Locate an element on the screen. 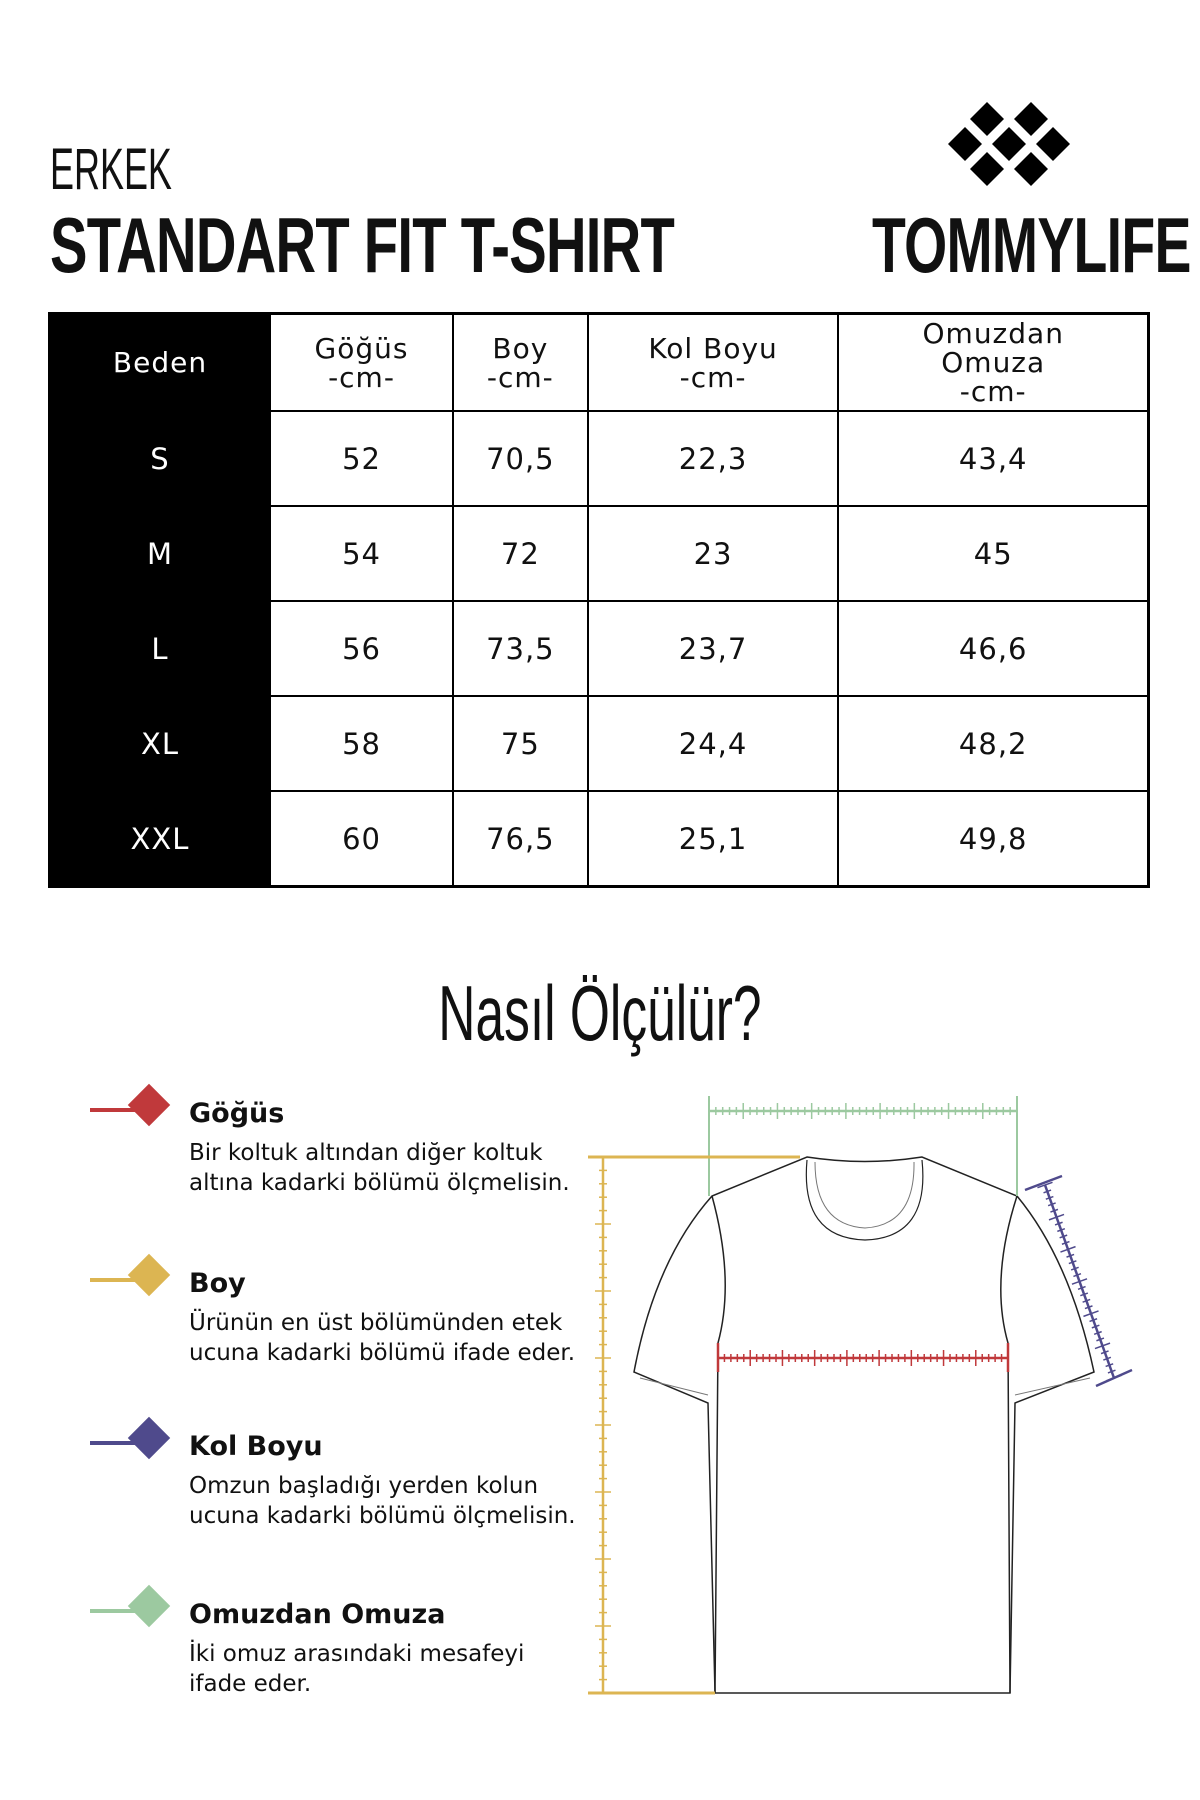  table-row: XXL 60 76,5 25,1 49,8 is located at coordinates (599, 839).